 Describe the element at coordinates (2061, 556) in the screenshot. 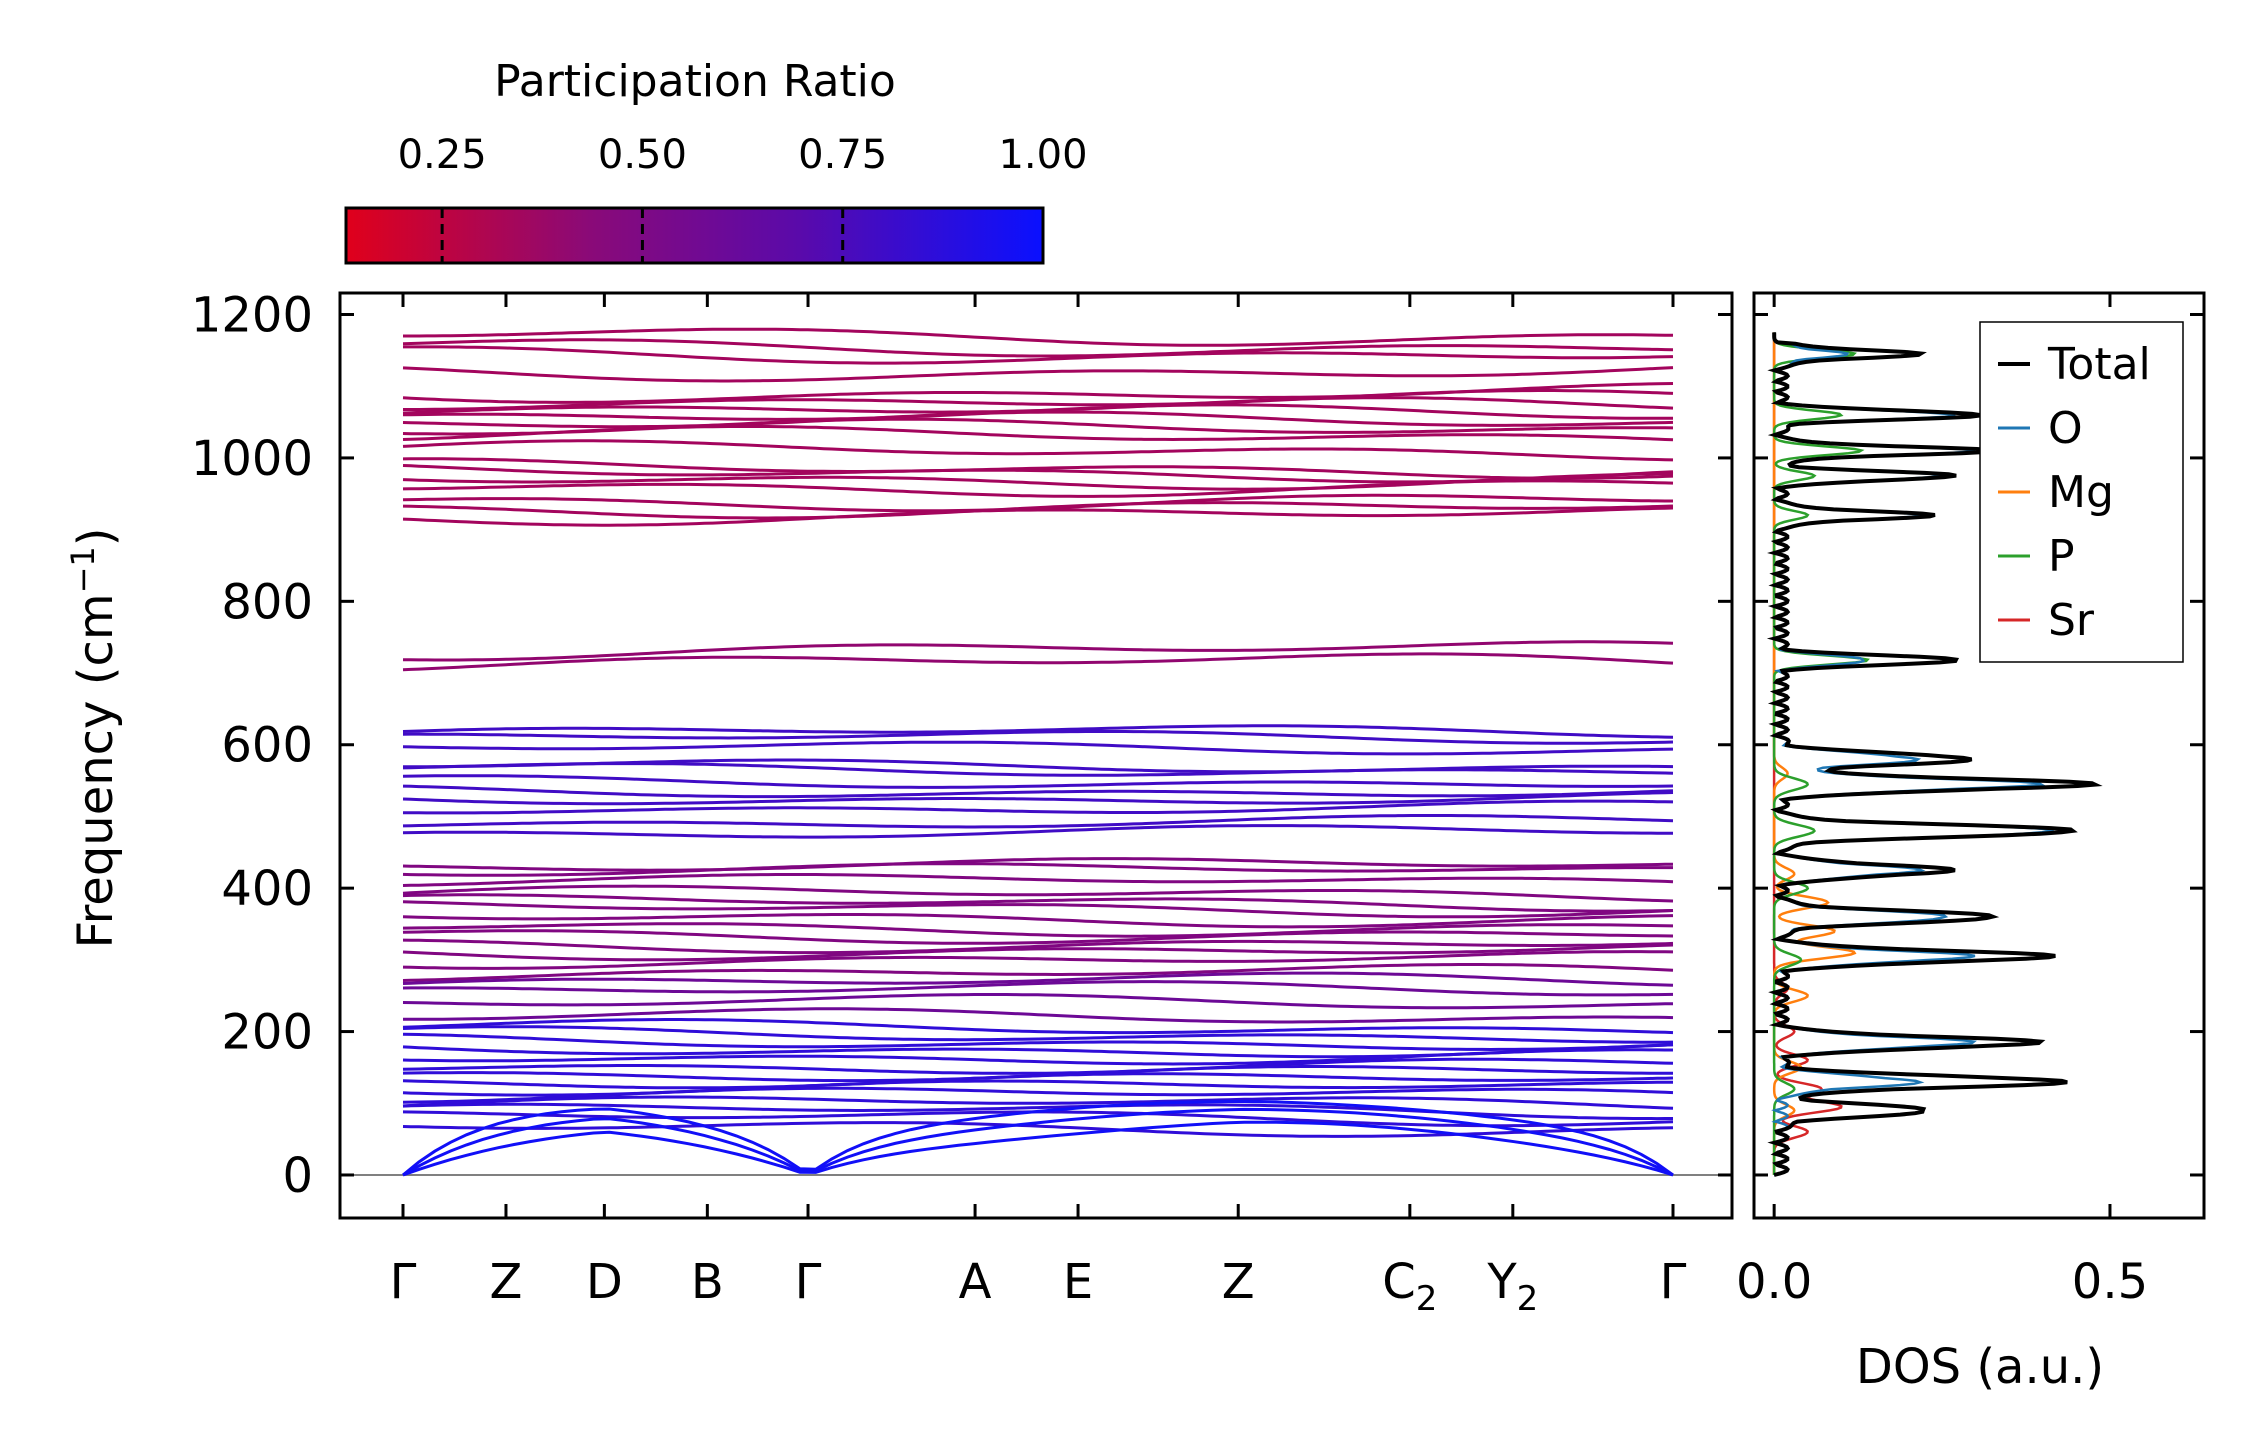

I see `legend-label-p: P` at that location.